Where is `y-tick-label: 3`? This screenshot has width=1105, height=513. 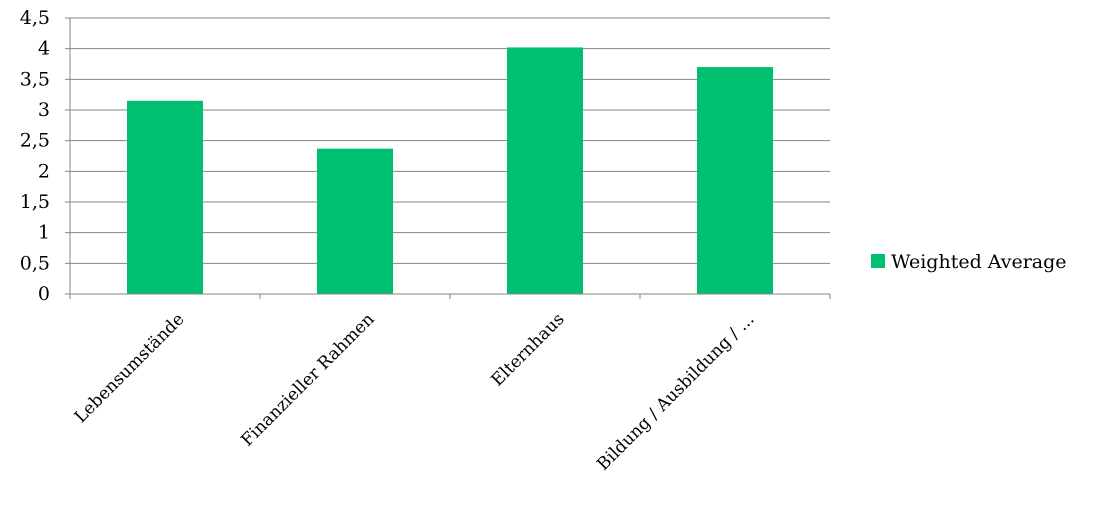
y-tick-label: 3 is located at coordinates (44, 110).